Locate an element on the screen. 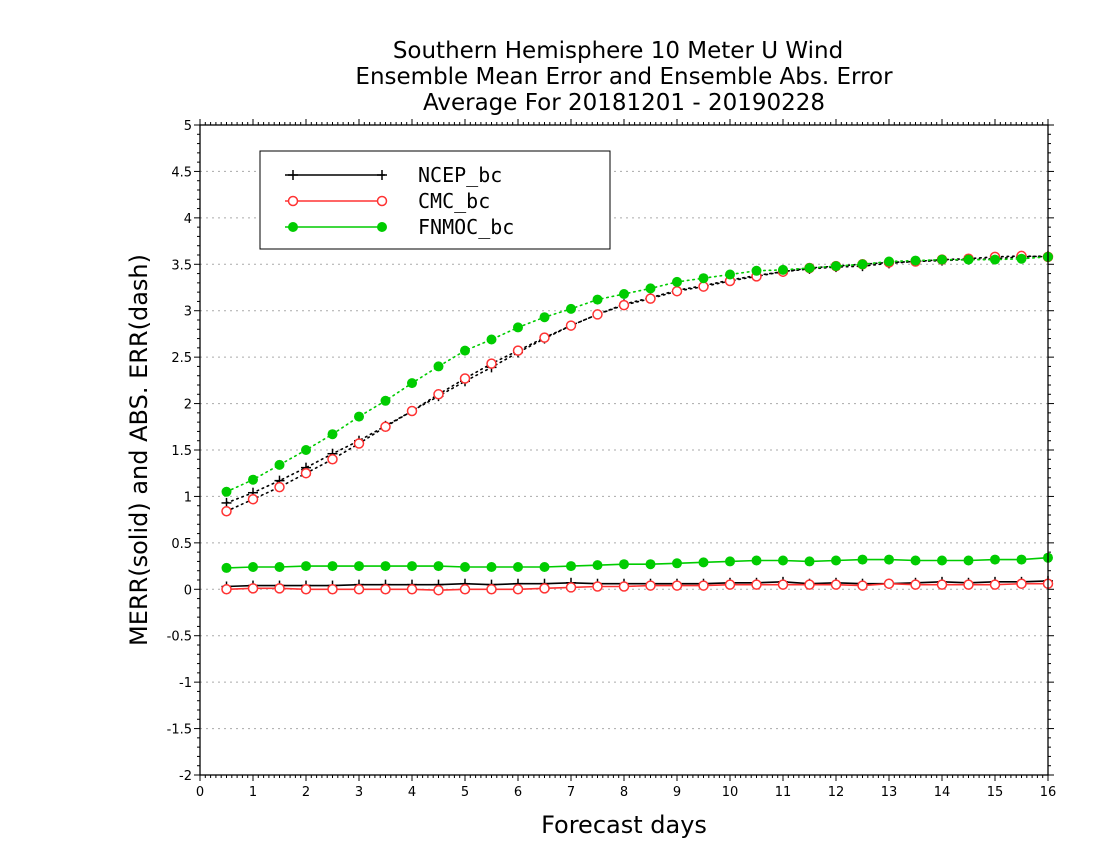 Image resolution: width=1100 pixels, height=850 pixels. x-tick-label: 16 is located at coordinates (1048, 792).